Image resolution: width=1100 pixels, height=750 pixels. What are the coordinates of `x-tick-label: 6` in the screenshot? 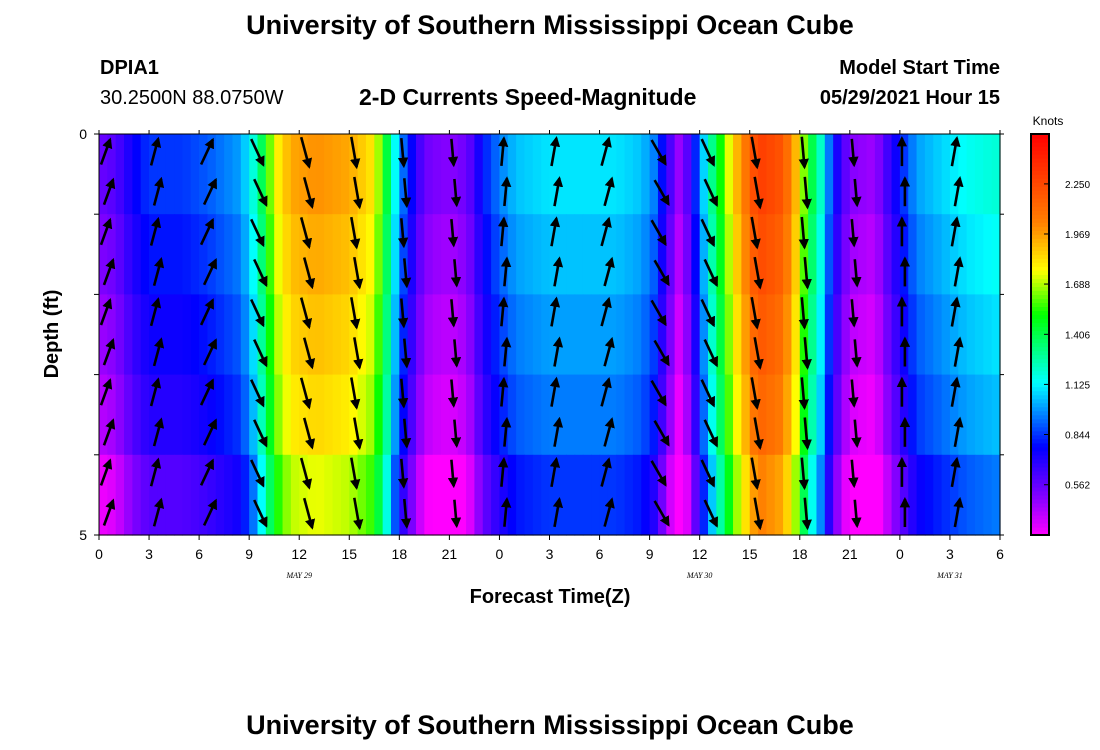 It's located at (1000, 554).